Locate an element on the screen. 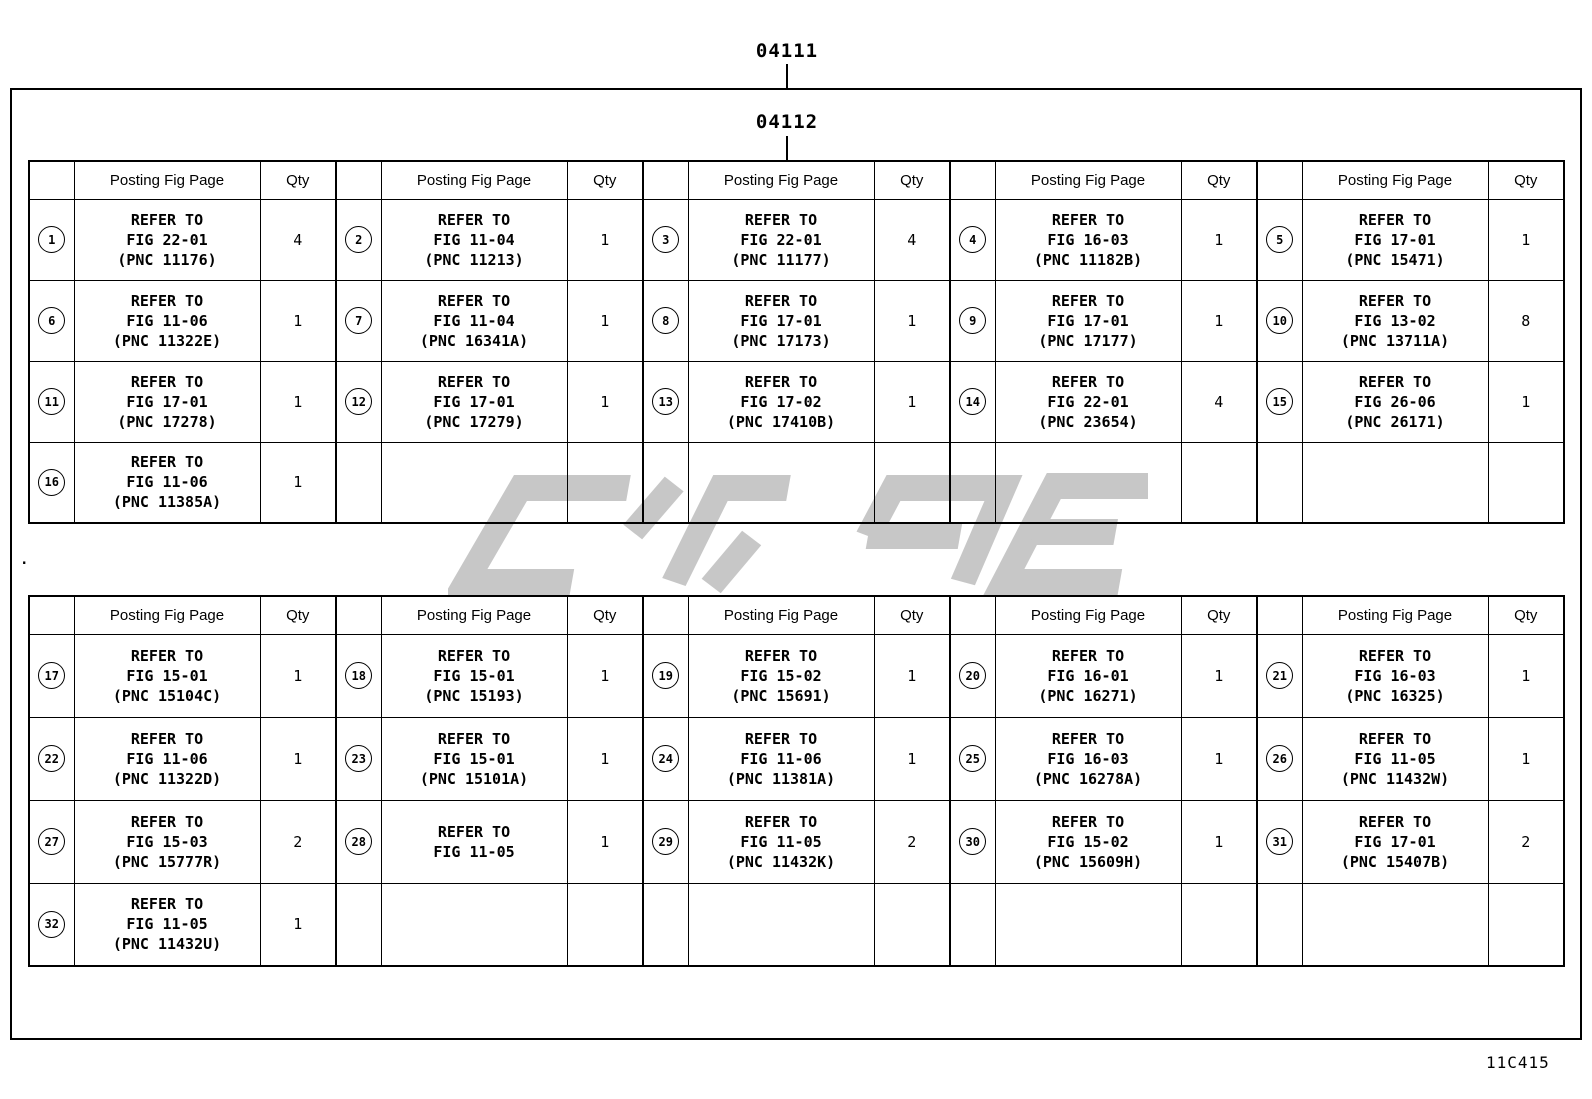  item-number-cell: 20 is located at coordinates (972, 675).